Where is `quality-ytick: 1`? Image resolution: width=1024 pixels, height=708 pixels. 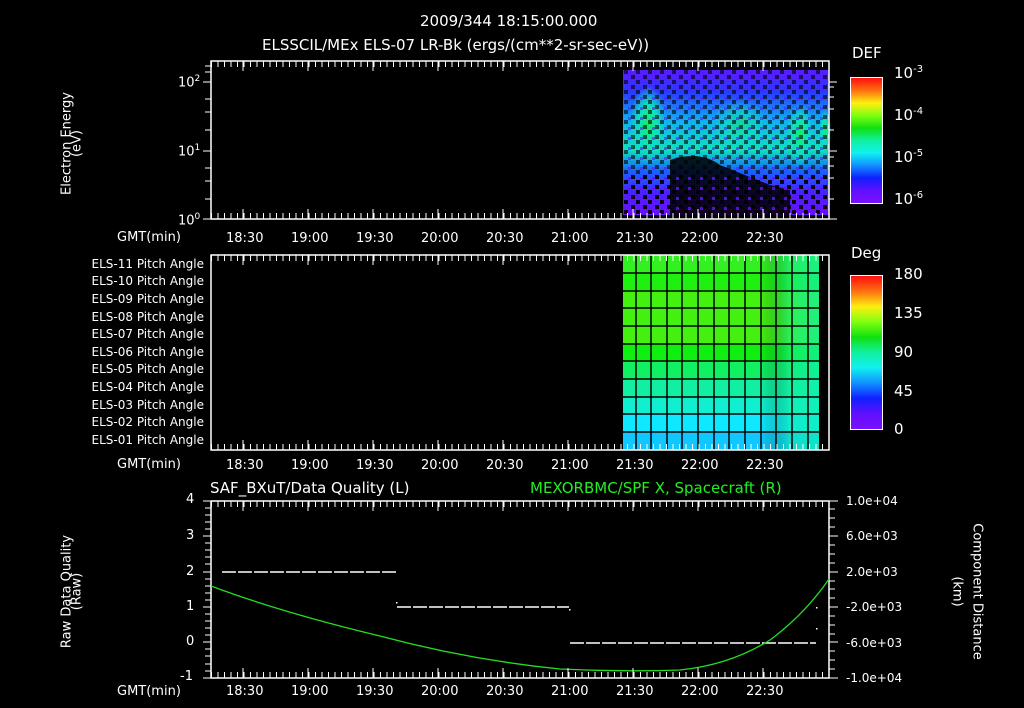
quality-ytick: 1 is located at coordinates (190, 606).